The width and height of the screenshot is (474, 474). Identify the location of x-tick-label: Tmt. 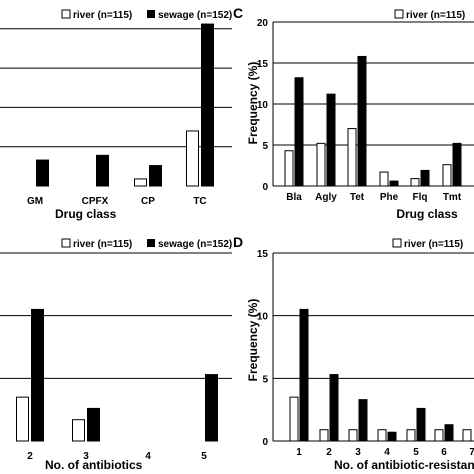
(452, 197).